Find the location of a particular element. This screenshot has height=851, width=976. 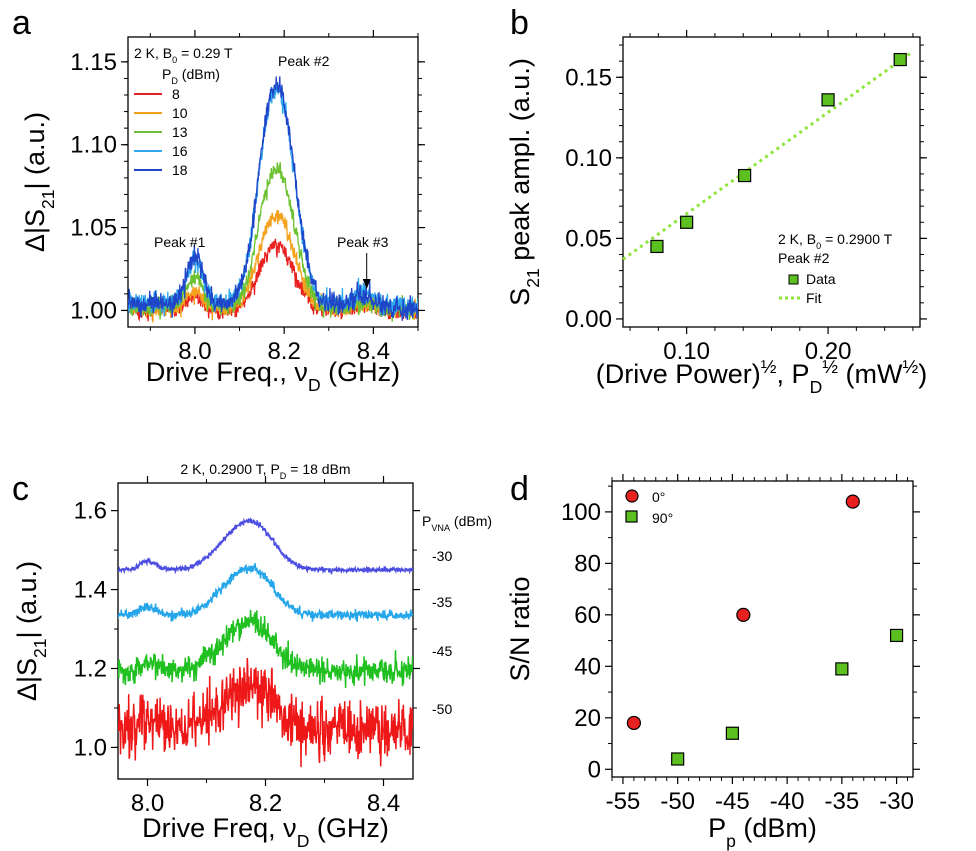

panel-d-x-axis-label: Pp (dBm) is located at coordinates (762, 832).